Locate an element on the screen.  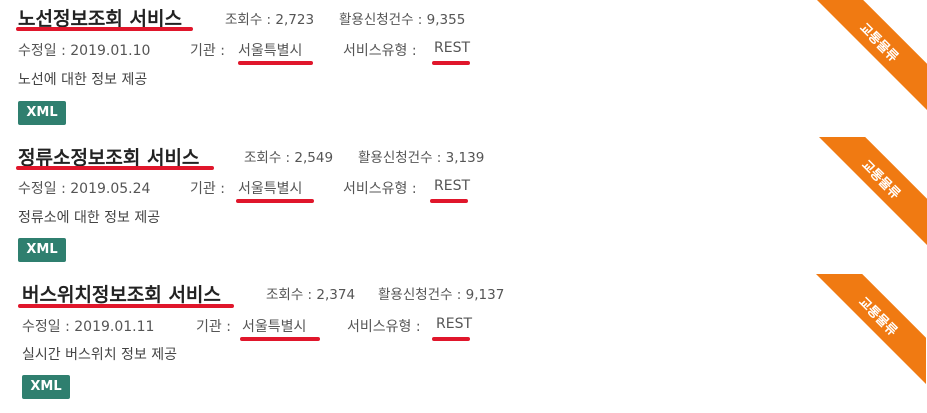
service-description: 정류소에 대한 정보 제공 is located at coordinates (89, 218).